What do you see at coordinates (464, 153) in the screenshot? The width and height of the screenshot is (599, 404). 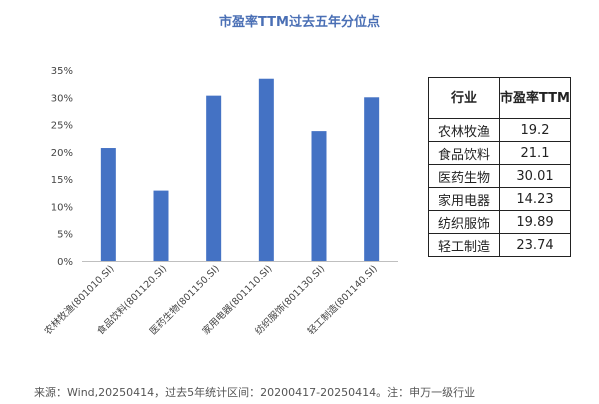 I see `table-cell-industry: 食品饮料` at bounding box center [464, 153].